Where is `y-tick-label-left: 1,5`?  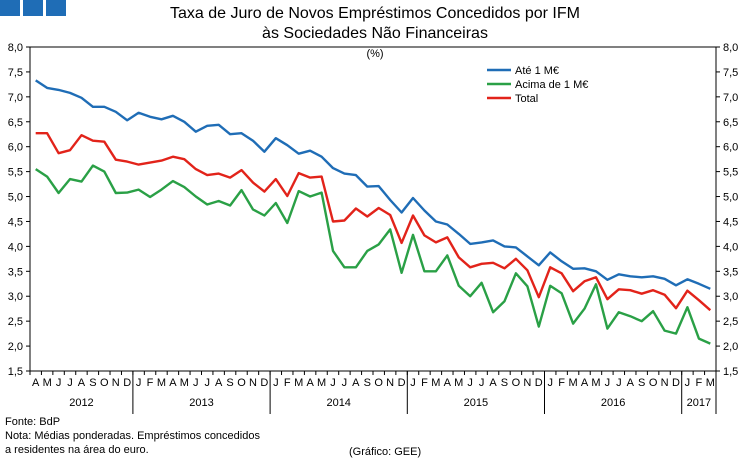 y-tick-label-left: 1,5 is located at coordinates (15, 372).